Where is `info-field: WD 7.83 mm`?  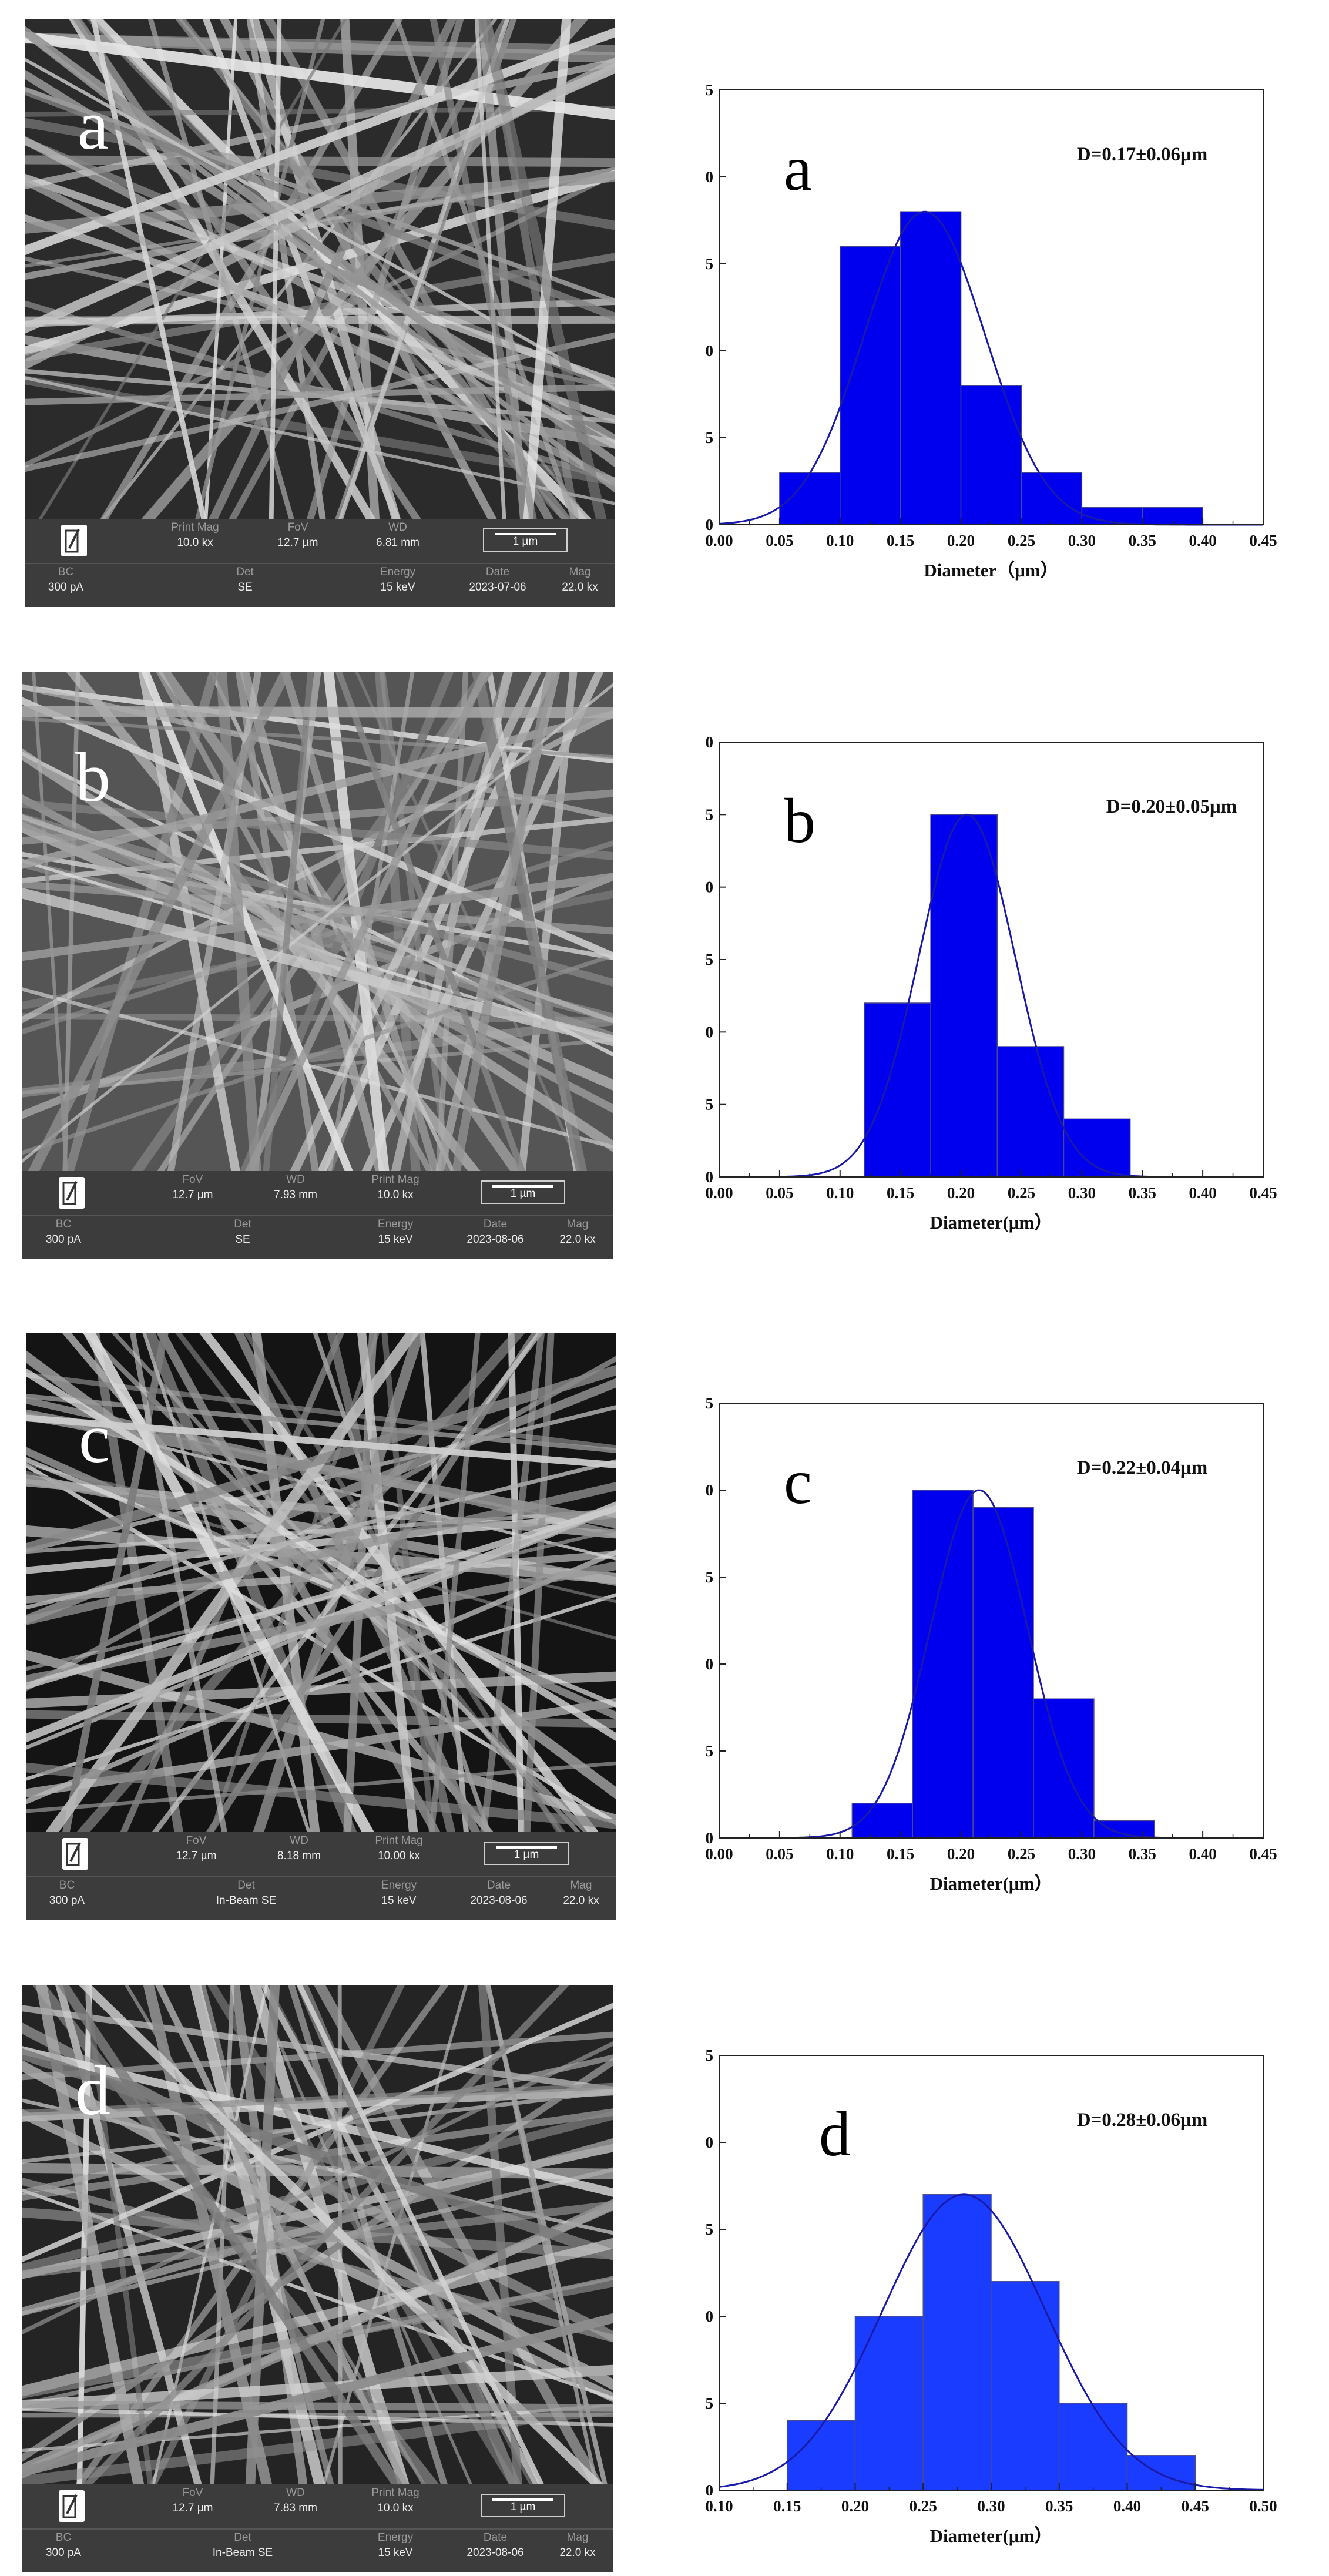 info-field: WD 7.83 mm is located at coordinates (295, 2500).